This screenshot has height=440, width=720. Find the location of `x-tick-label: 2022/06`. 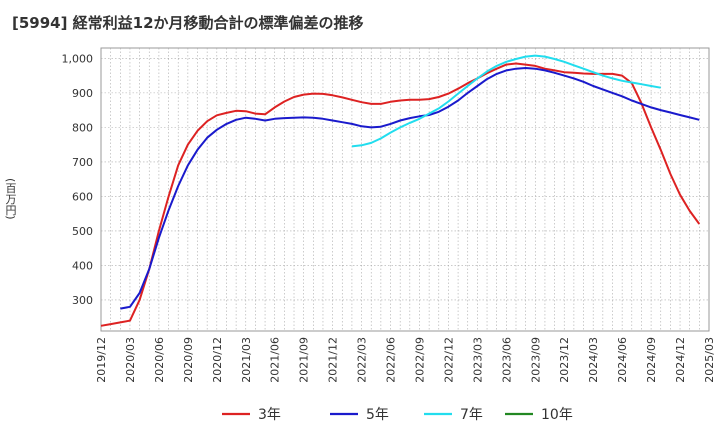

x-tick-label: 2022/06 is located at coordinates (391, 360).